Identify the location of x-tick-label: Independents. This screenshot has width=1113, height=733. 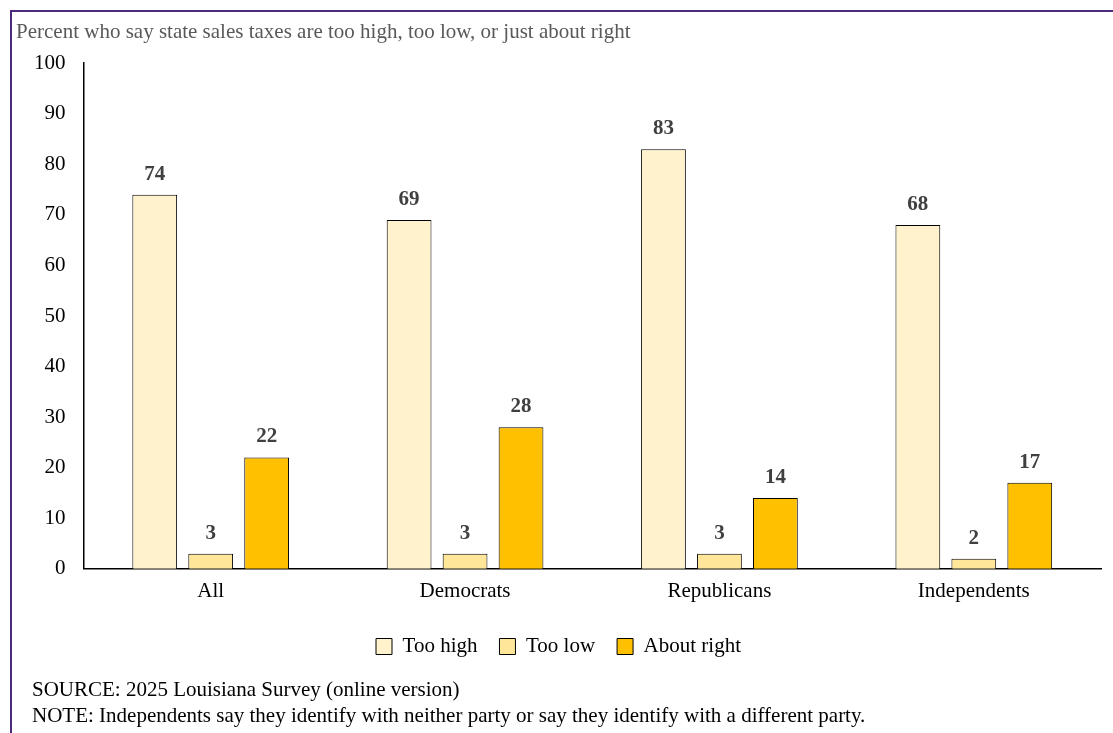
(973, 589).